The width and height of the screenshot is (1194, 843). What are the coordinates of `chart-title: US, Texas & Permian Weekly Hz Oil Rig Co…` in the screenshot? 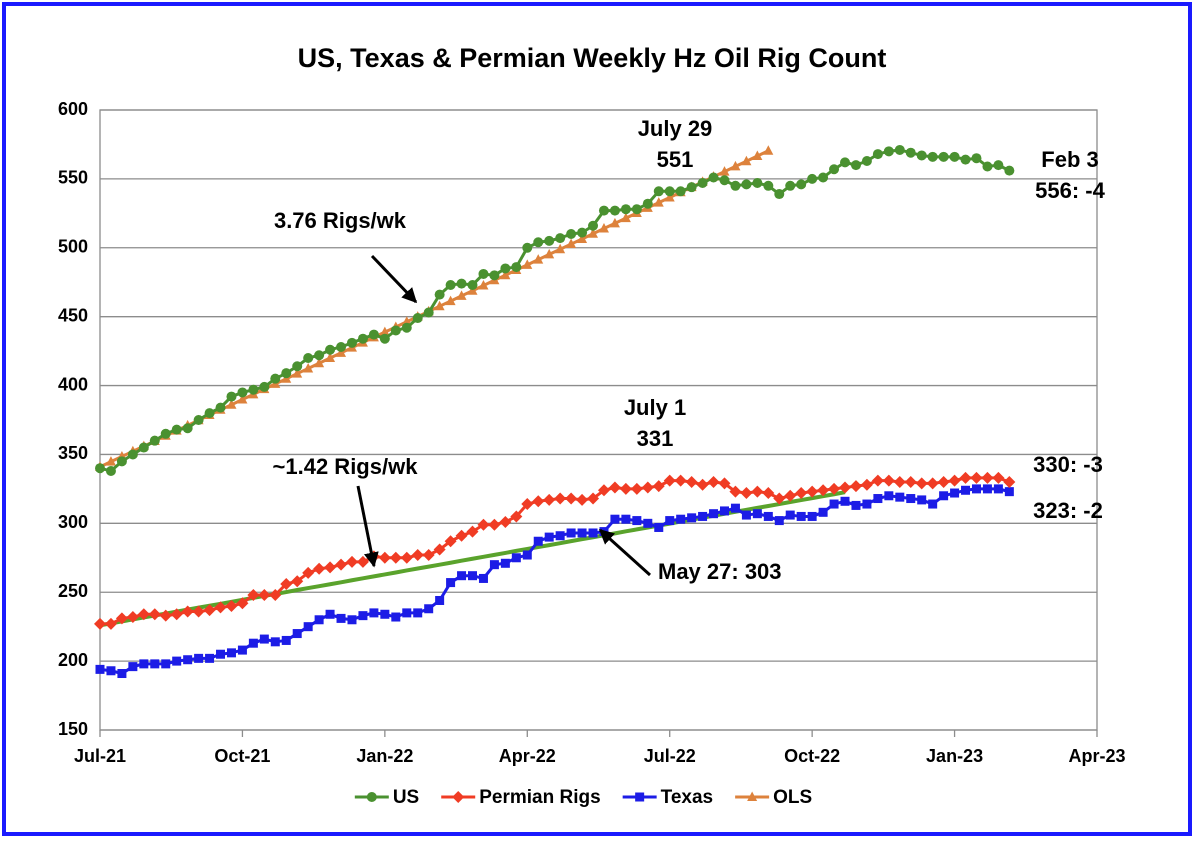 It's located at (592, 58).